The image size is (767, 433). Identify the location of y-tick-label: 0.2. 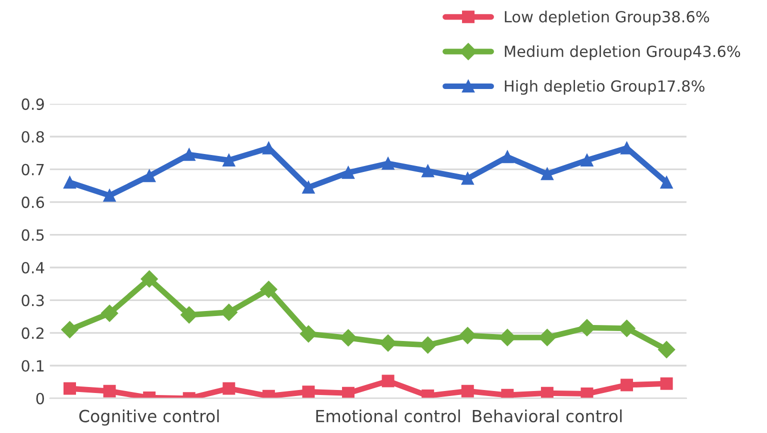
(33, 333).